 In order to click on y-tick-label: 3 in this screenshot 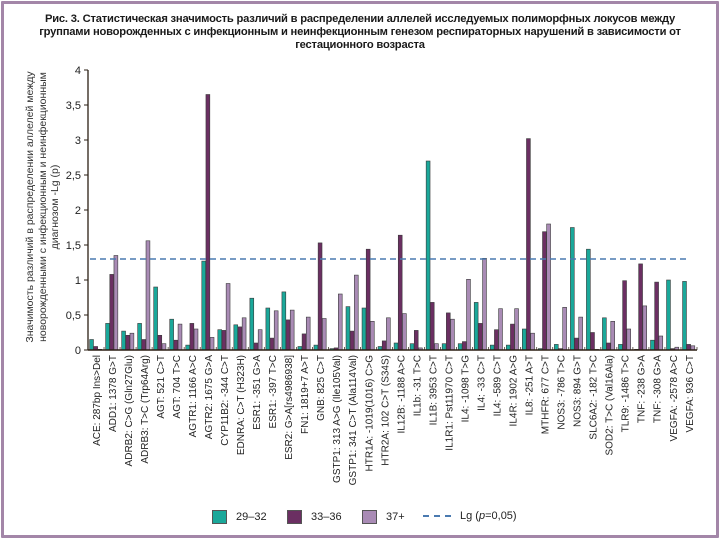, I will do `click(78, 141)`.